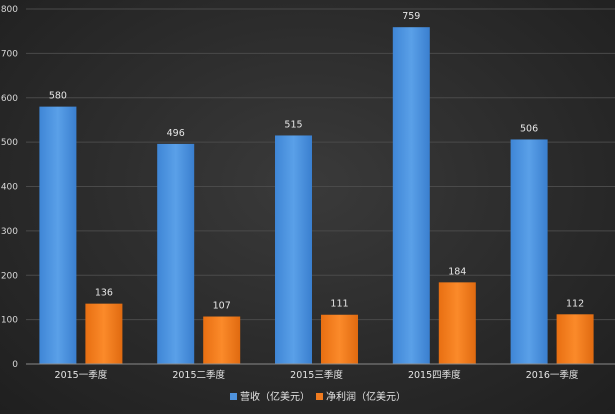 This screenshot has height=414, width=615. Describe the element at coordinates (339, 304) in the screenshot. I see `data-label: 111` at that location.